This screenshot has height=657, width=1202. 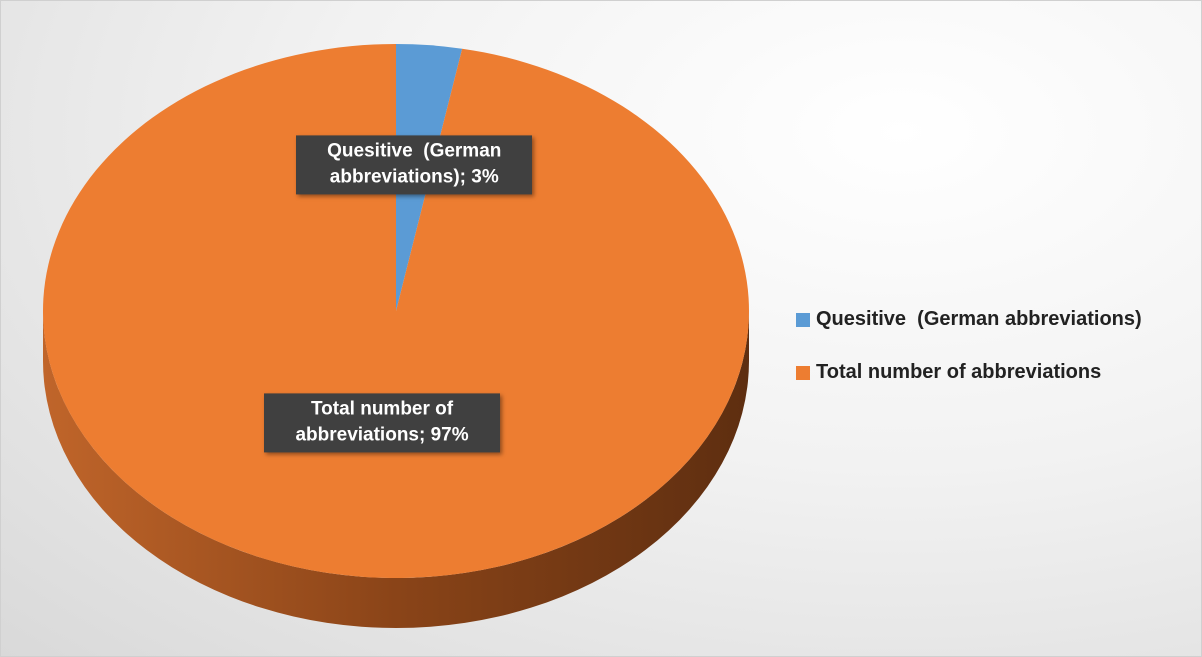 What do you see at coordinates (959, 372) in the screenshot?
I see `legend-label: Total number of abbreviations` at bounding box center [959, 372].